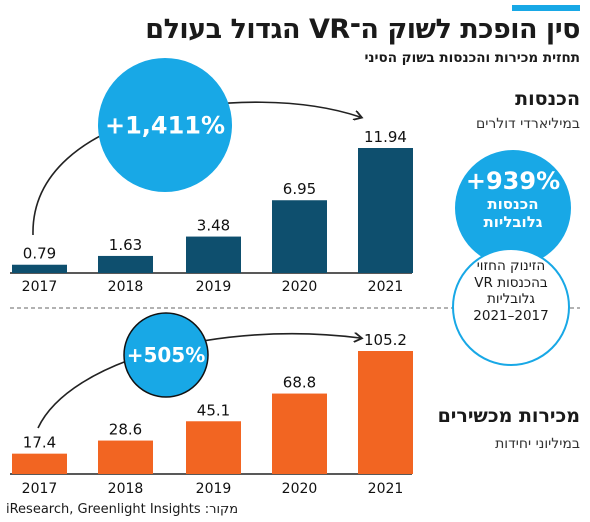  Describe the element at coordinates (125, 264) in the screenshot. I see `revenue-bar-2018` at that location.